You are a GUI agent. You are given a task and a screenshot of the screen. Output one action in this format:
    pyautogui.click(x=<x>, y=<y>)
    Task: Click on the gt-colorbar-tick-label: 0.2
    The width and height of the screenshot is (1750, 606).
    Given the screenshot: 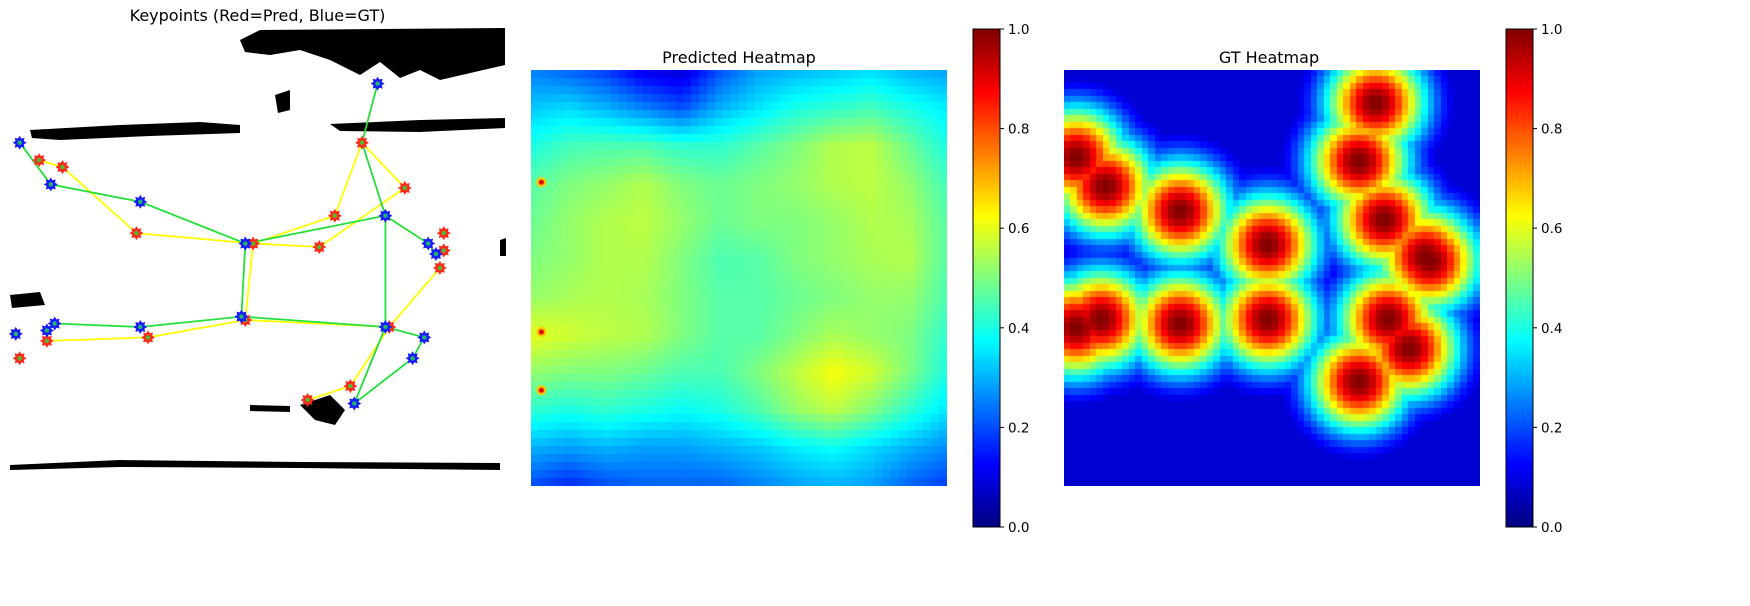 What is the action you would take?
    pyautogui.click(x=1551, y=428)
    